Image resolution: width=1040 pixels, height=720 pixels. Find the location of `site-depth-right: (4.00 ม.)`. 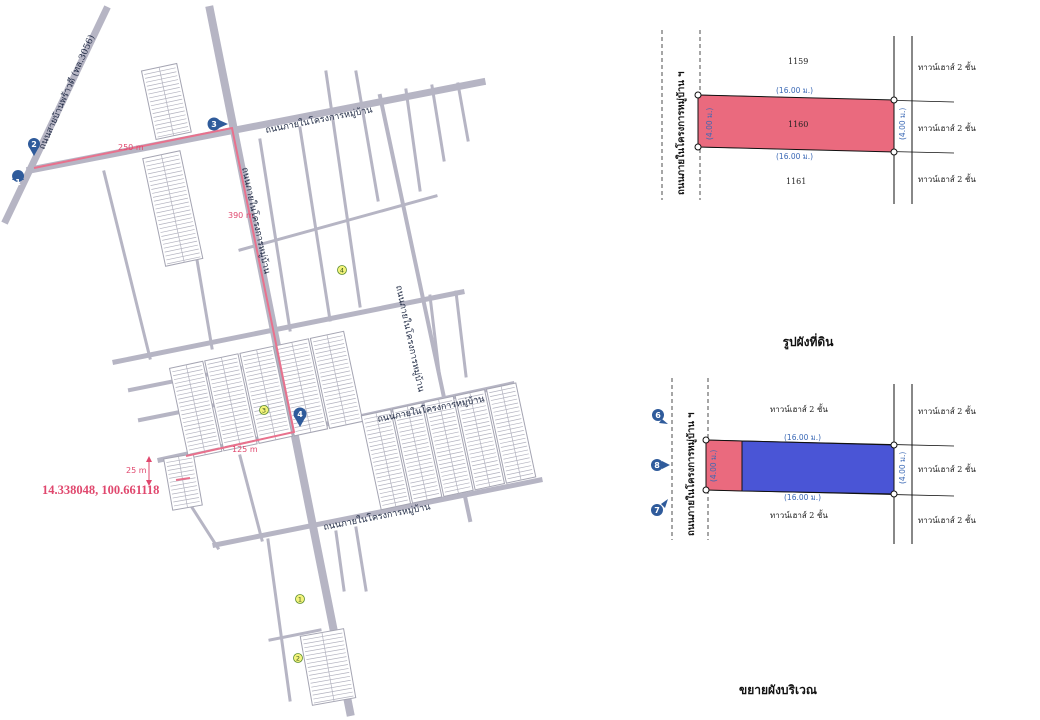

site-depth-right: (4.00 ม.) is located at coordinates (902, 468).